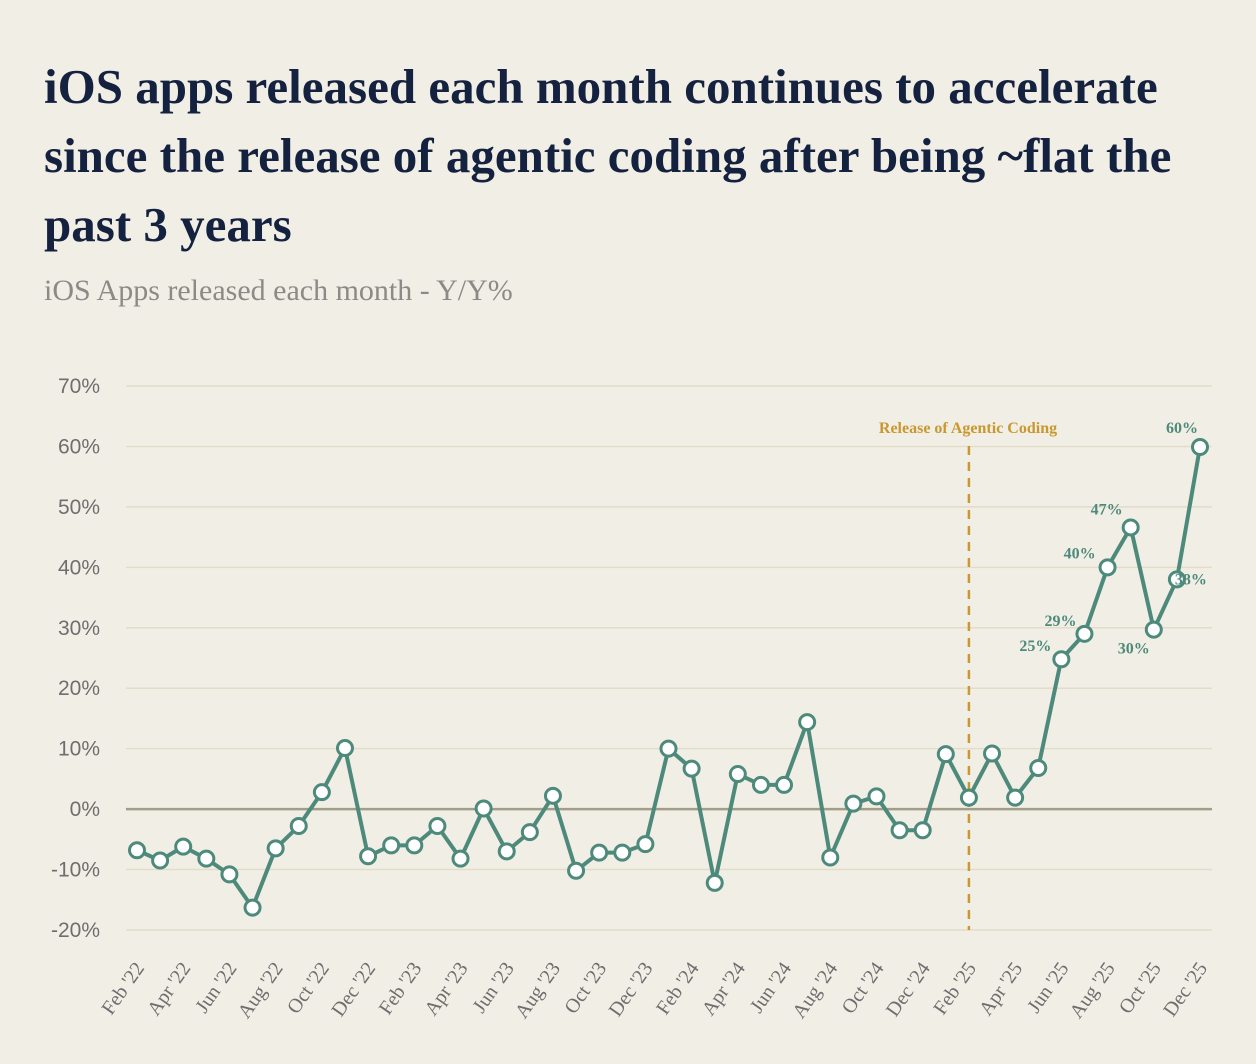  What do you see at coordinates (955, 988) in the screenshot?
I see `x-tick-label: Feb '25` at bounding box center [955, 988].